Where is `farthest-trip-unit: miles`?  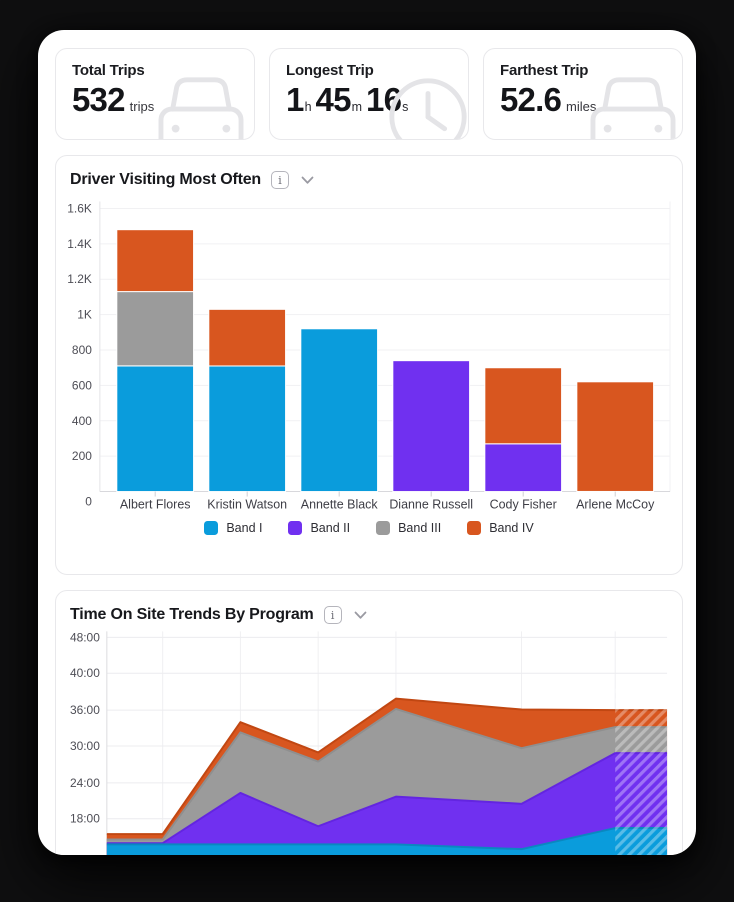
farthest-trip-unit: miles is located at coordinates (581, 106).